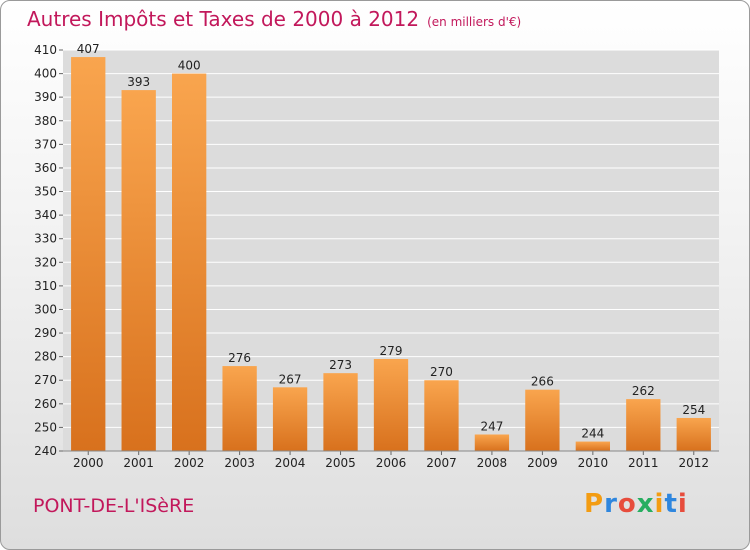 This screenshot has width=750, height=550. I want to click on x-tick-label: 2012, so click(693, 463).